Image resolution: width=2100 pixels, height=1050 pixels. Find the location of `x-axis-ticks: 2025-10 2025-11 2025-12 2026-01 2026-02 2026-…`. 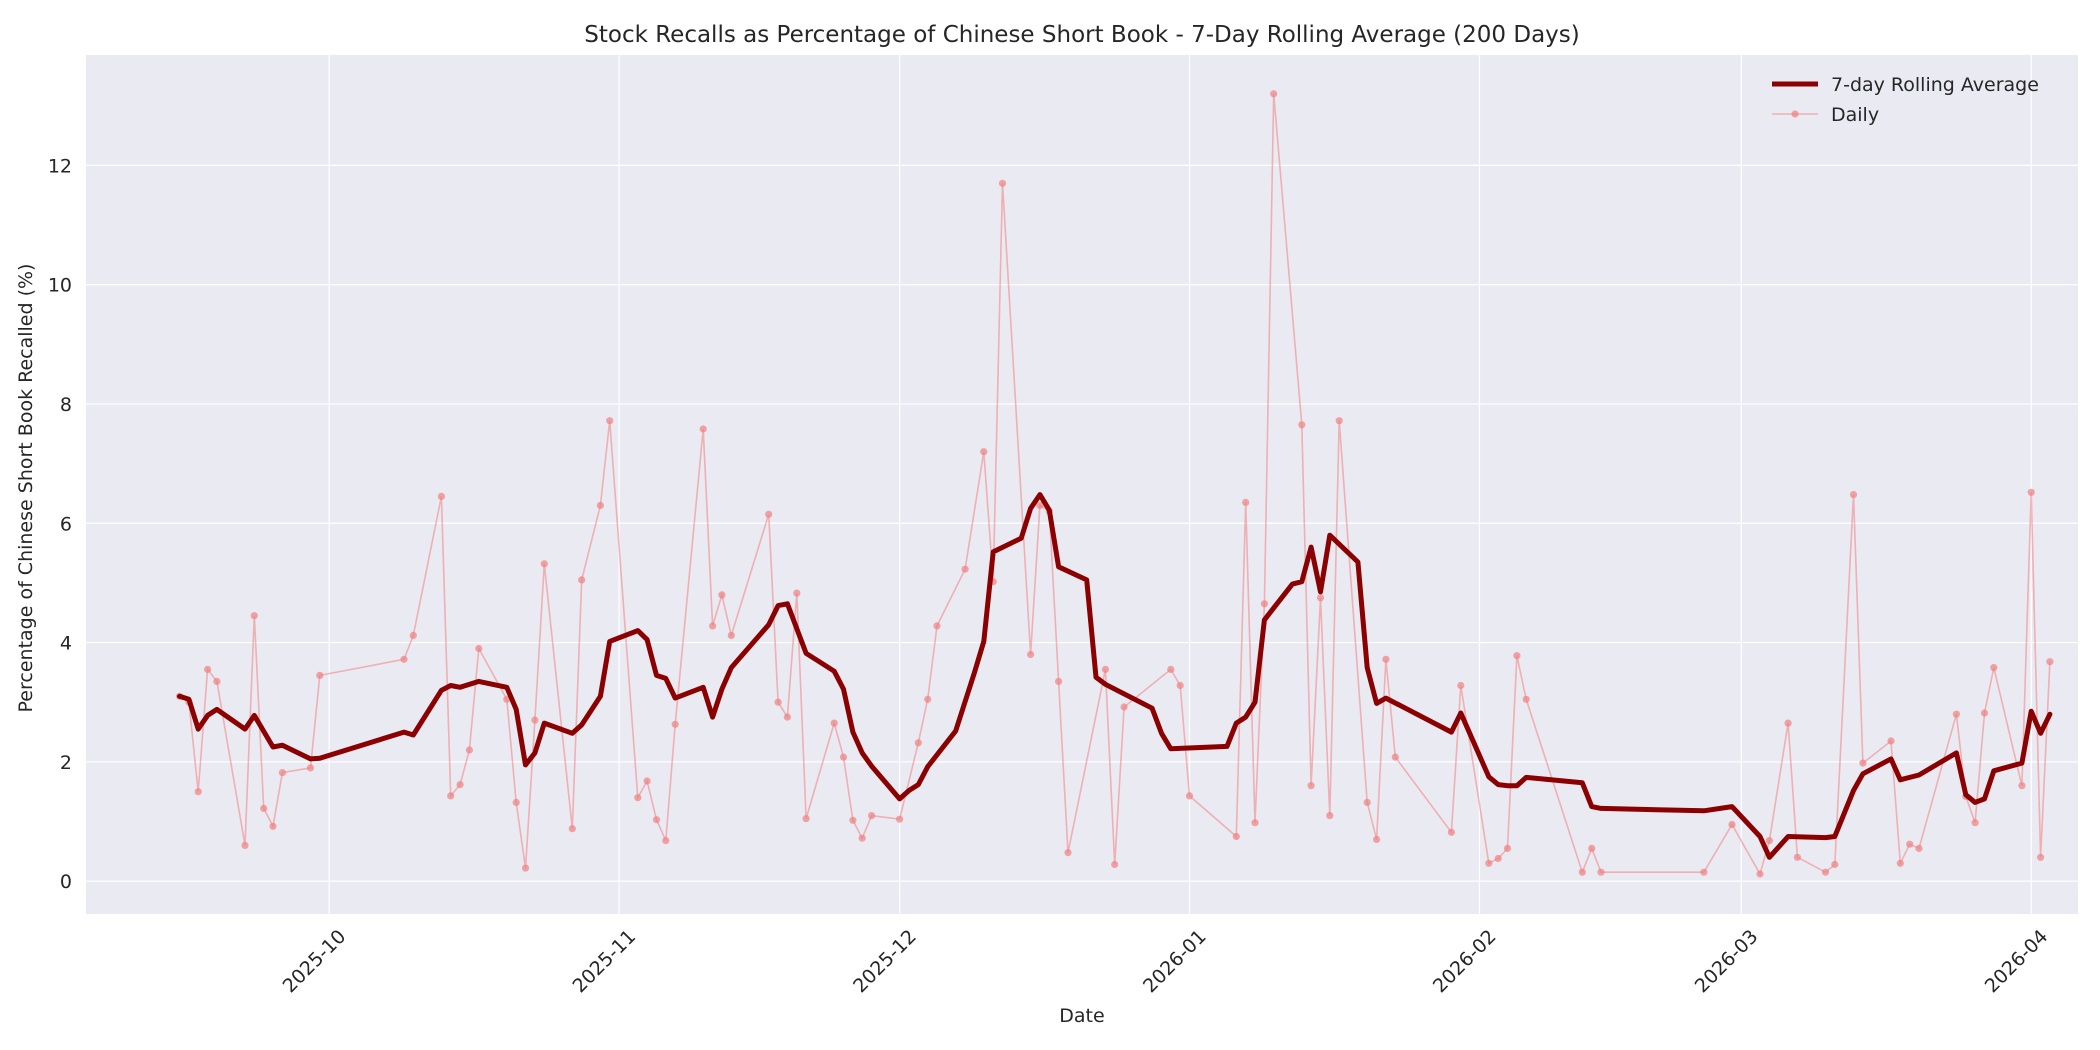

x-axis-ticks: 2025-10 2025-11 2025-12 2026-01 2026-02 2026-… is located at coordinates (1166, 962).